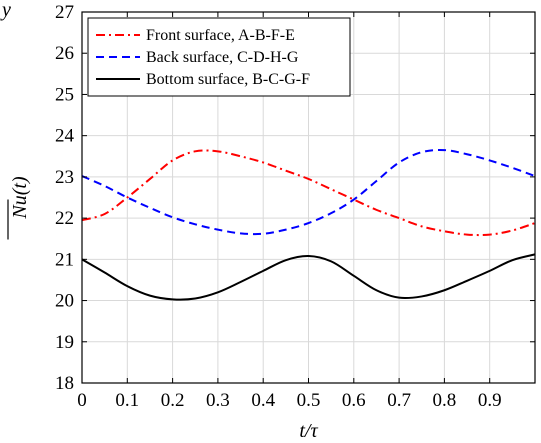 The image size is (541, 443). What do you see at coordinates (65, 136) in the screenshot?
I see `y-tick-label: 24` at bounding box center [65, 136].